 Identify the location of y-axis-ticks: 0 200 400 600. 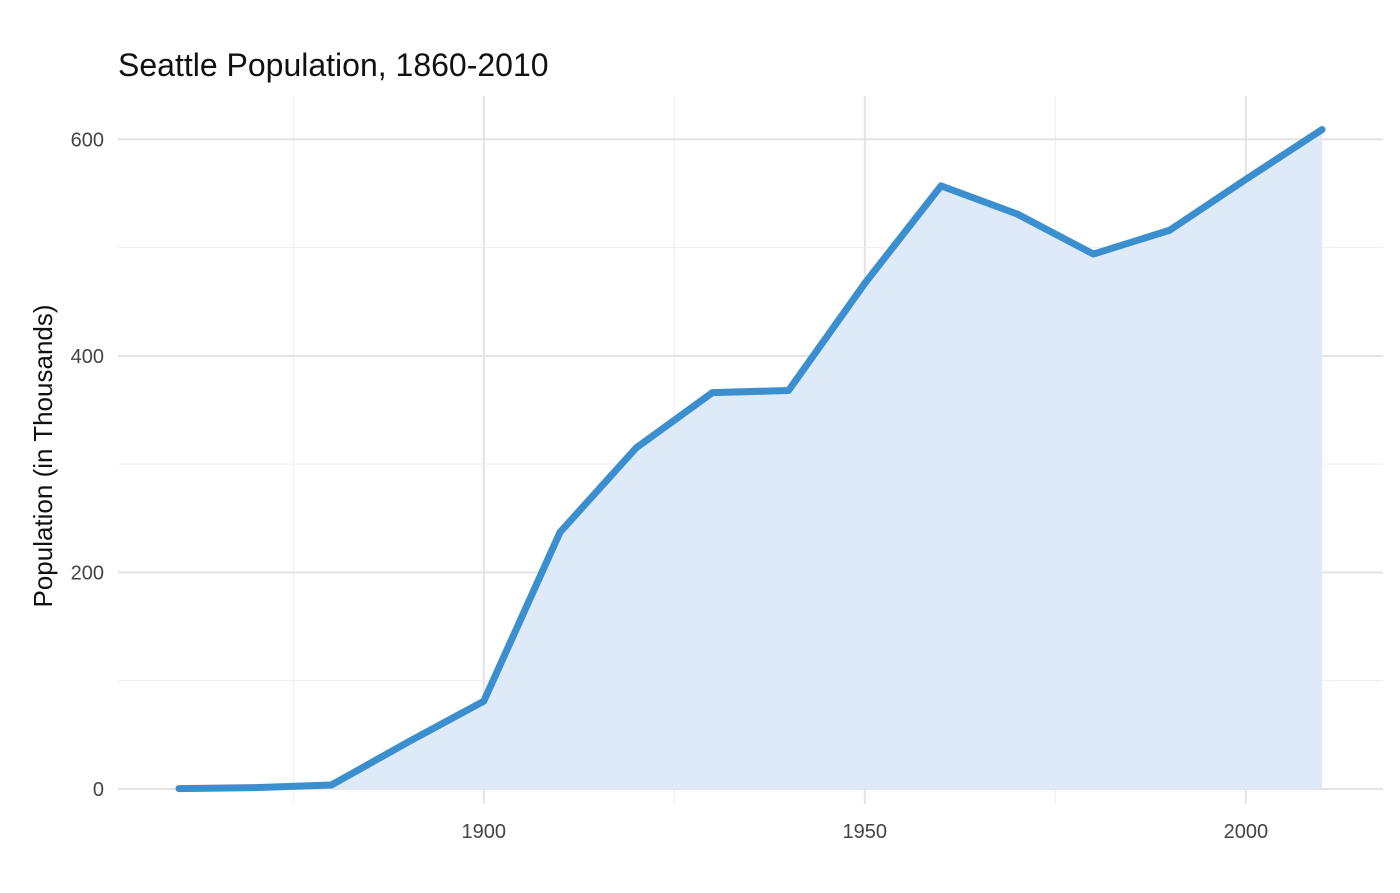
(87, 465).